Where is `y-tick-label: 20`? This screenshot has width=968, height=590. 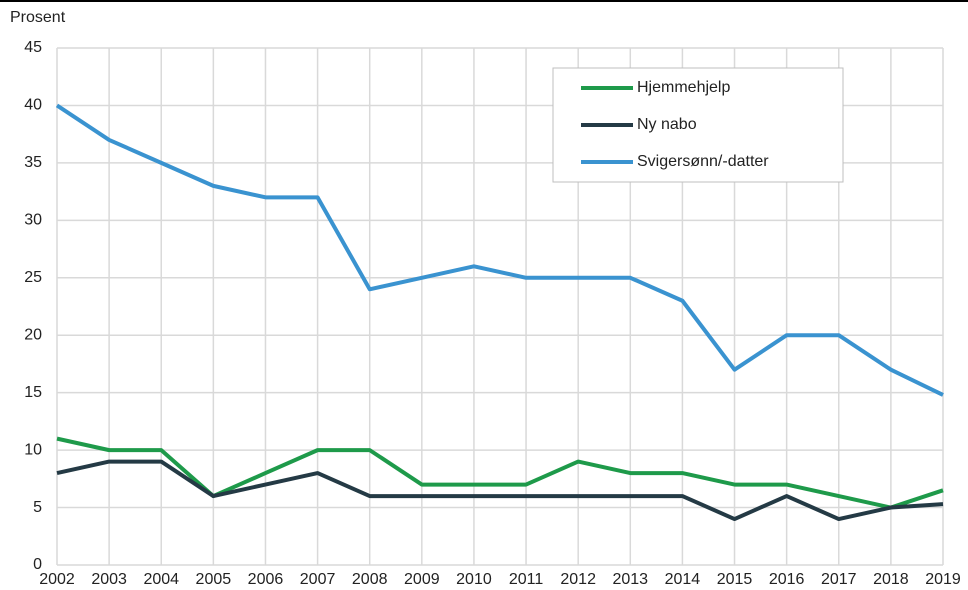
y-tick-label: 20 is located at coordinates (33, 334).